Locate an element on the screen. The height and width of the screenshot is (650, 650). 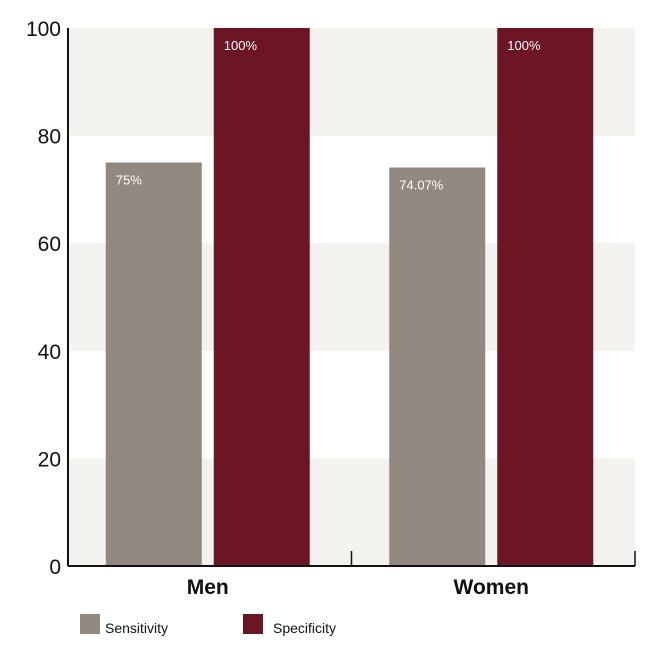
bar-sensitivity-women is located at coordinates (437, 366).